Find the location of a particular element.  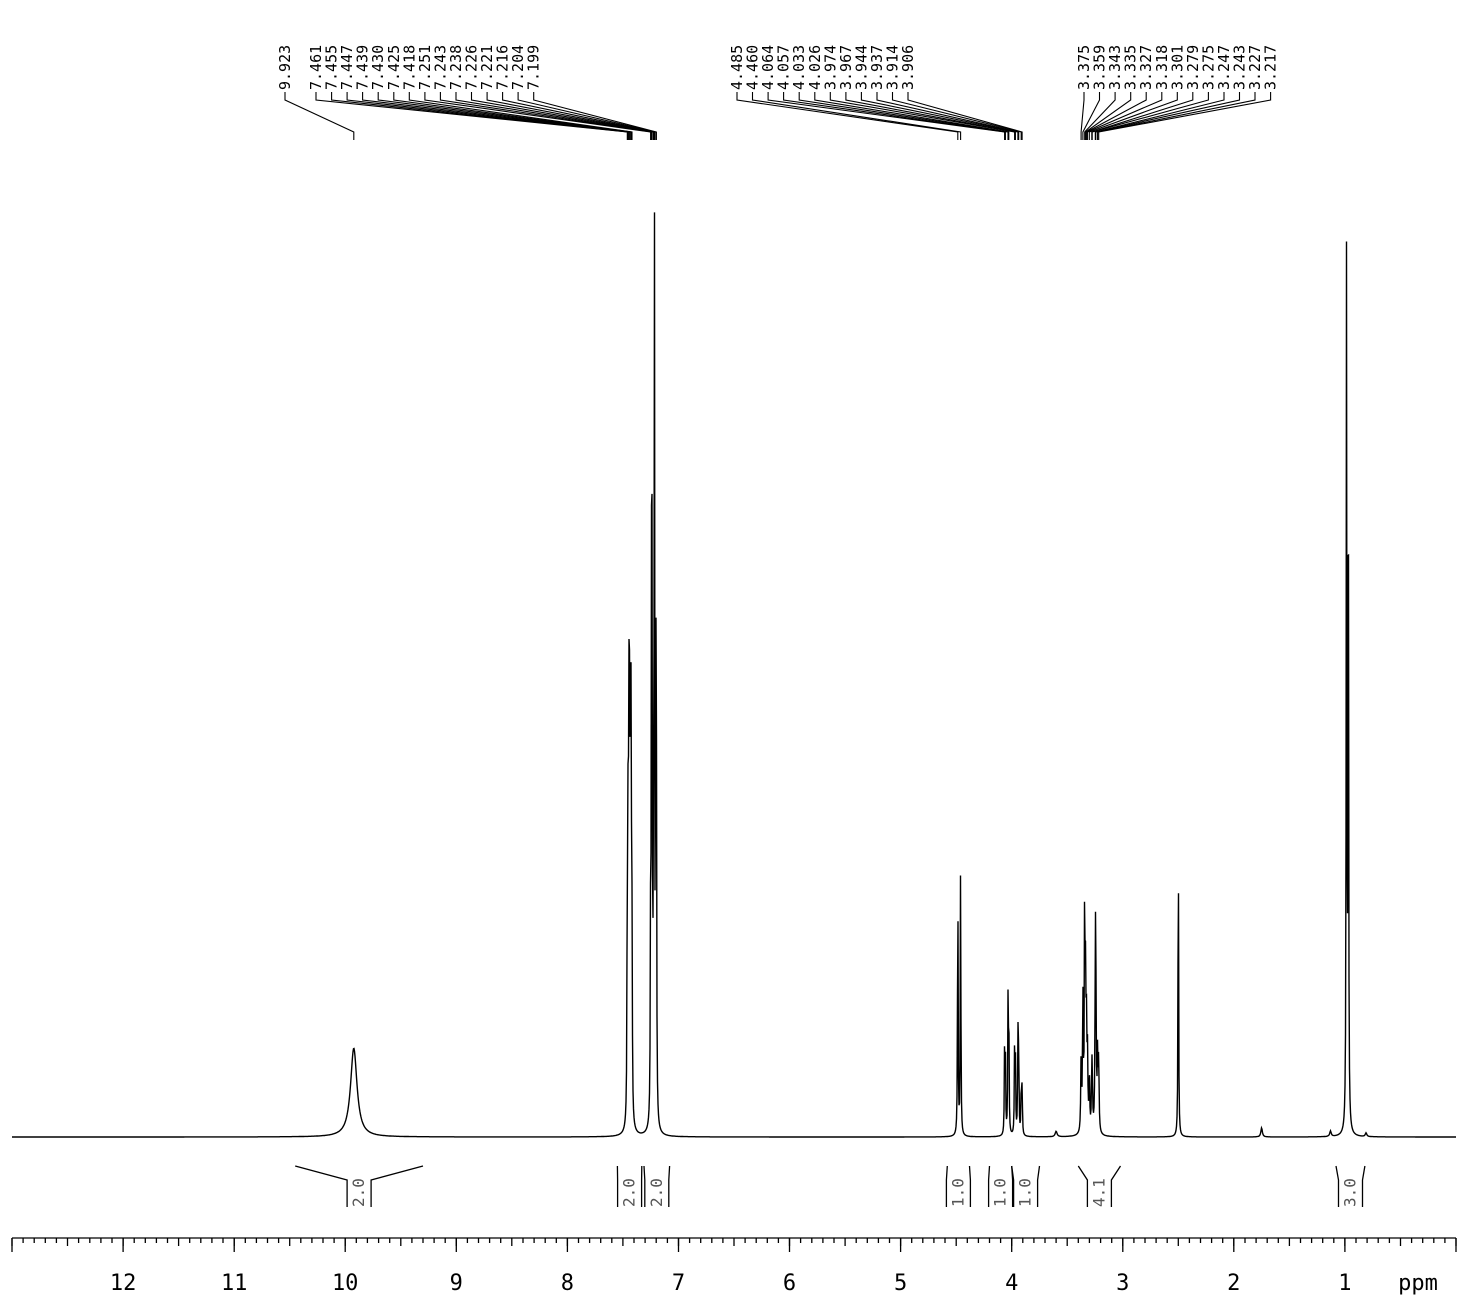

peak-label: 3.906 is located at coordinates (908, 67).